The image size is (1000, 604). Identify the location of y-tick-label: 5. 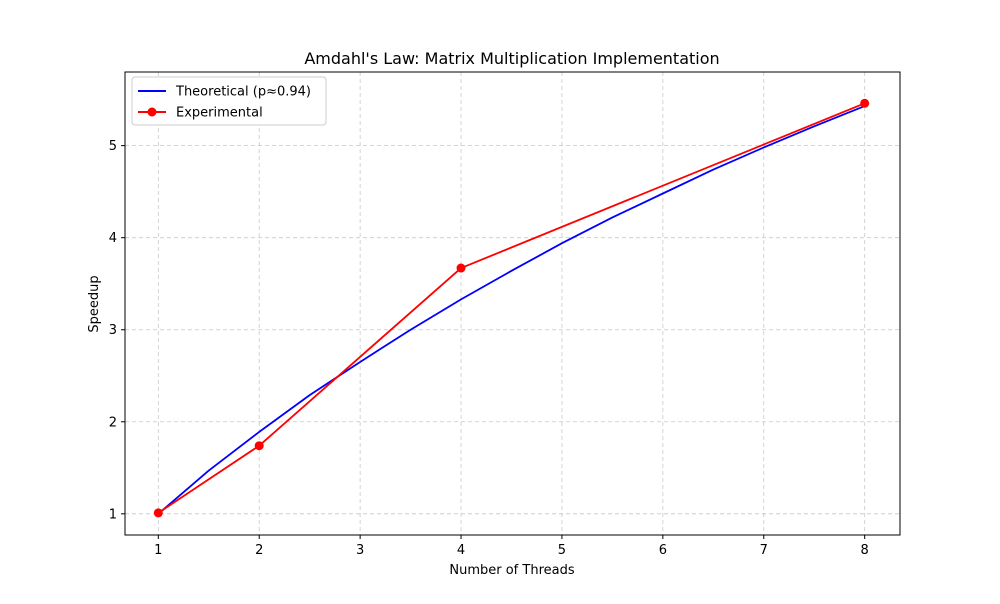
(113, 146).